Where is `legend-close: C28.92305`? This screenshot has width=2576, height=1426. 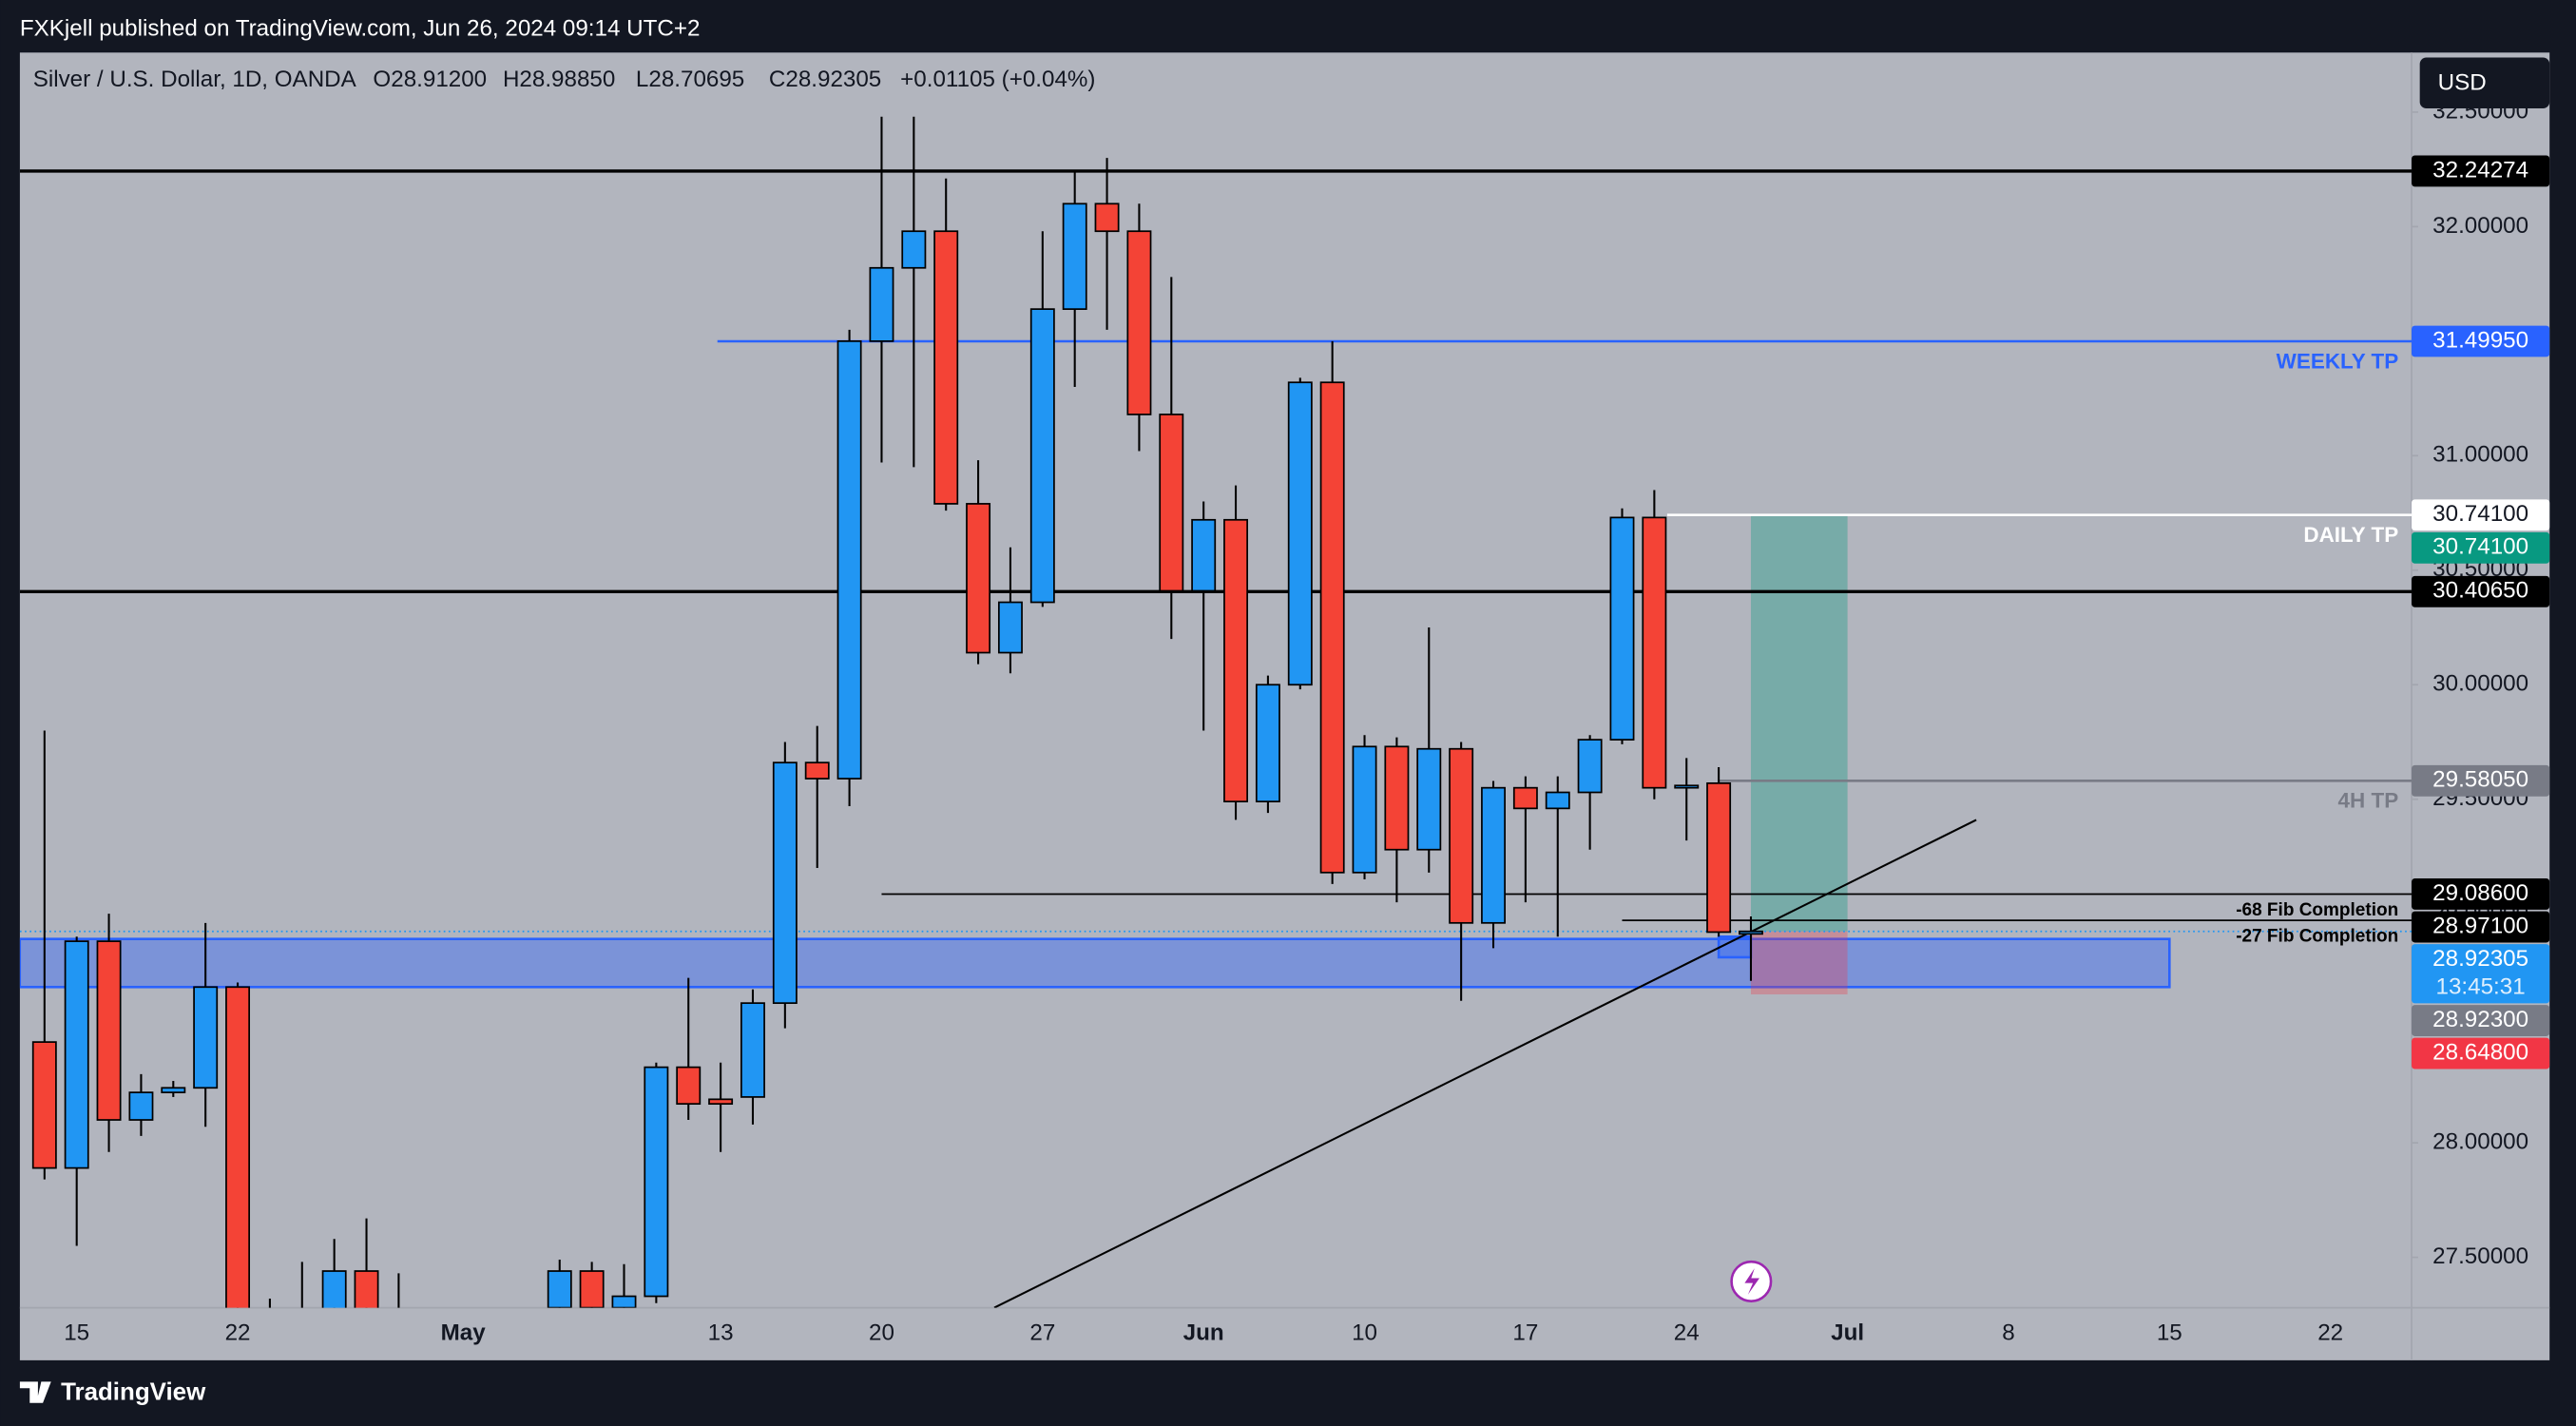
legend-close: C28.92305 is located at coordinates (825, 79).